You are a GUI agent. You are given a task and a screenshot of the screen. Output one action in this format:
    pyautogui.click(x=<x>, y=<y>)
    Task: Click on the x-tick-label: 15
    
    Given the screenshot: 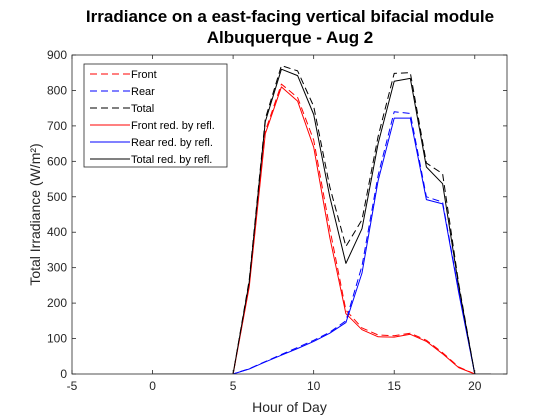 What is the action you would take?
    pyautogui.click(x=395, y=386)
    